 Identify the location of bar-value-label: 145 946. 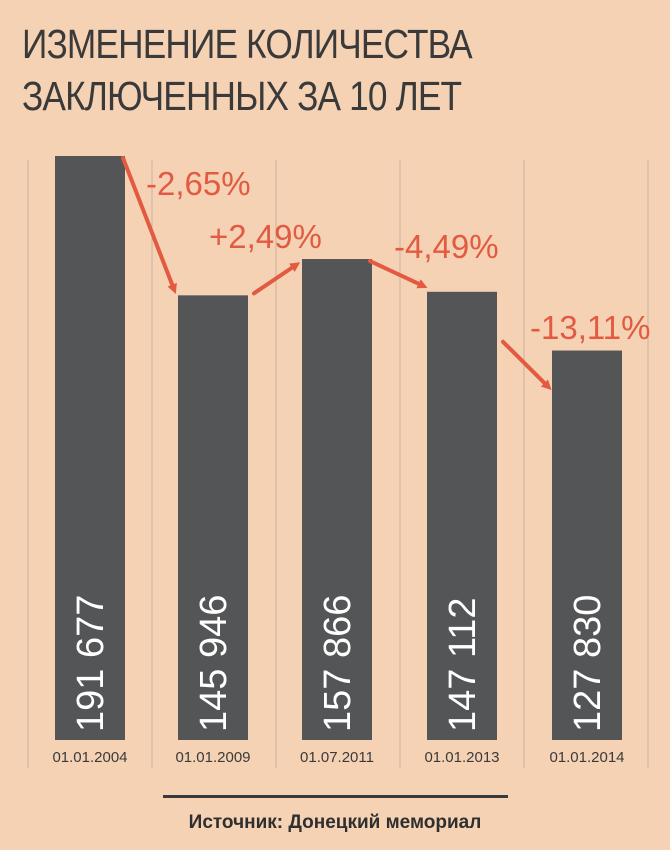
(214, 663).